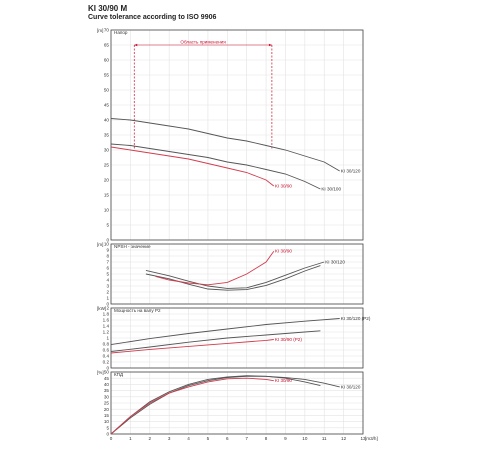 Image resolution: width=500 pixels, height=450 pixels. Describe the element at coordinates (344, 438) in the screenshot. I see `x-tick-label: 12` at that location.